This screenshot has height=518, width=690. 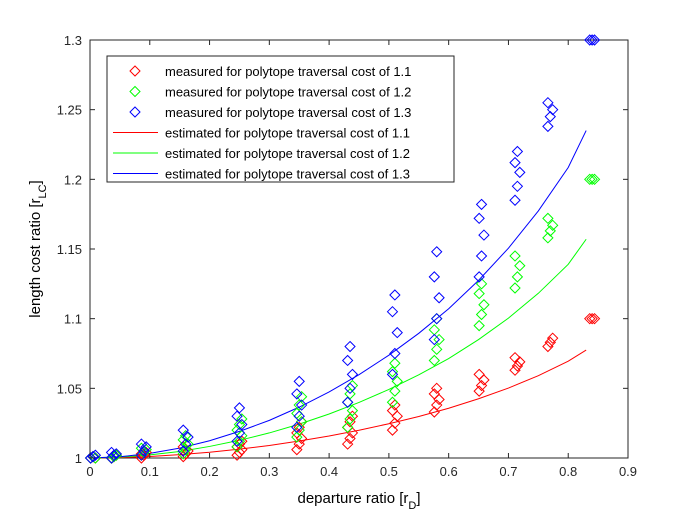 What do you see at coordinates (210, 471) in the screenshot?
I see `x-tick-label: 0.2` at bounding box center [210, 471].